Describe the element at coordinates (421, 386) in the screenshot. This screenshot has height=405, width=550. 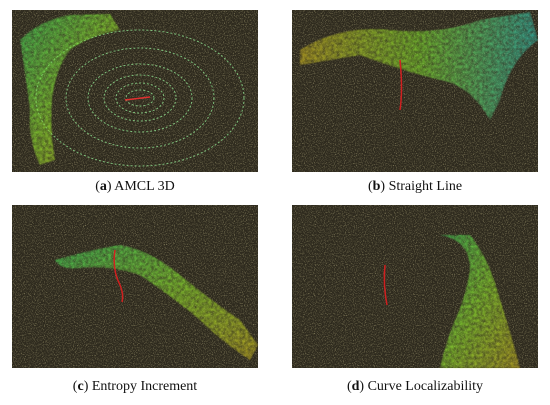
I see `caption-part: ) Curve Localizability` at that location.